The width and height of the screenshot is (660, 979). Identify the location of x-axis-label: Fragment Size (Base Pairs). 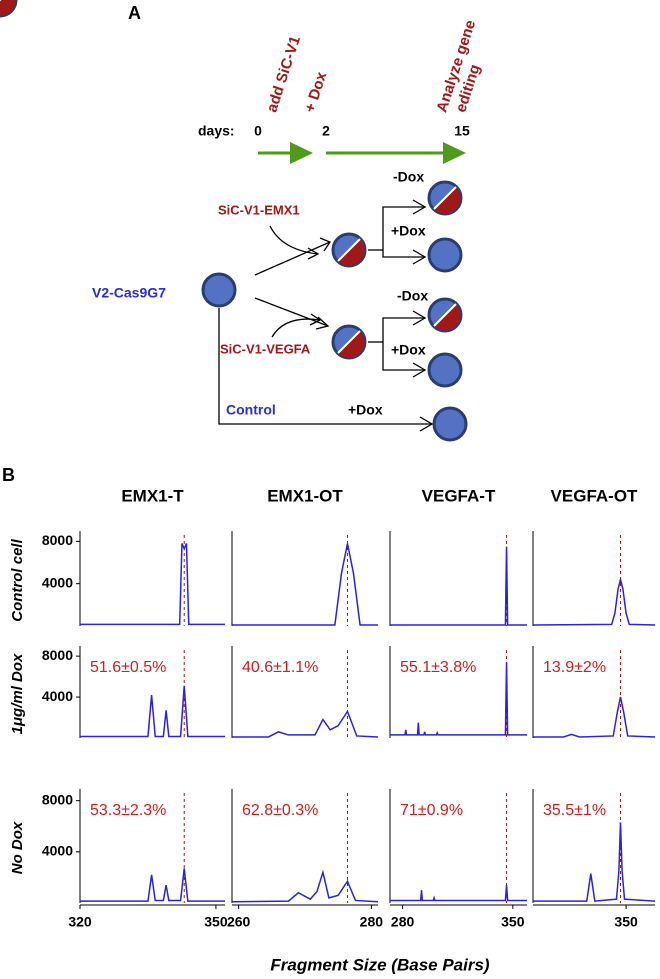
(380, 964).